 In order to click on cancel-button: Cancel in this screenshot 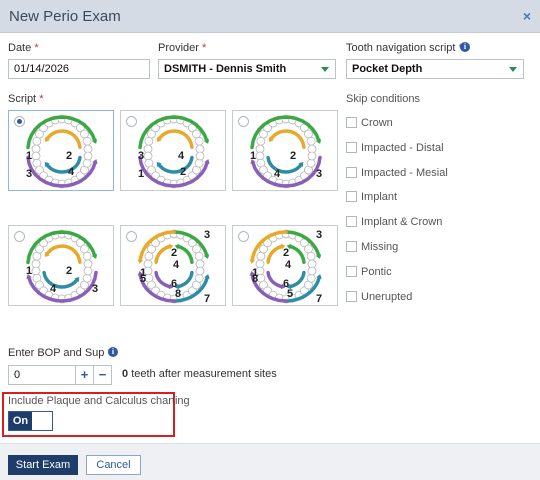, I will do `click(113, 465)`.